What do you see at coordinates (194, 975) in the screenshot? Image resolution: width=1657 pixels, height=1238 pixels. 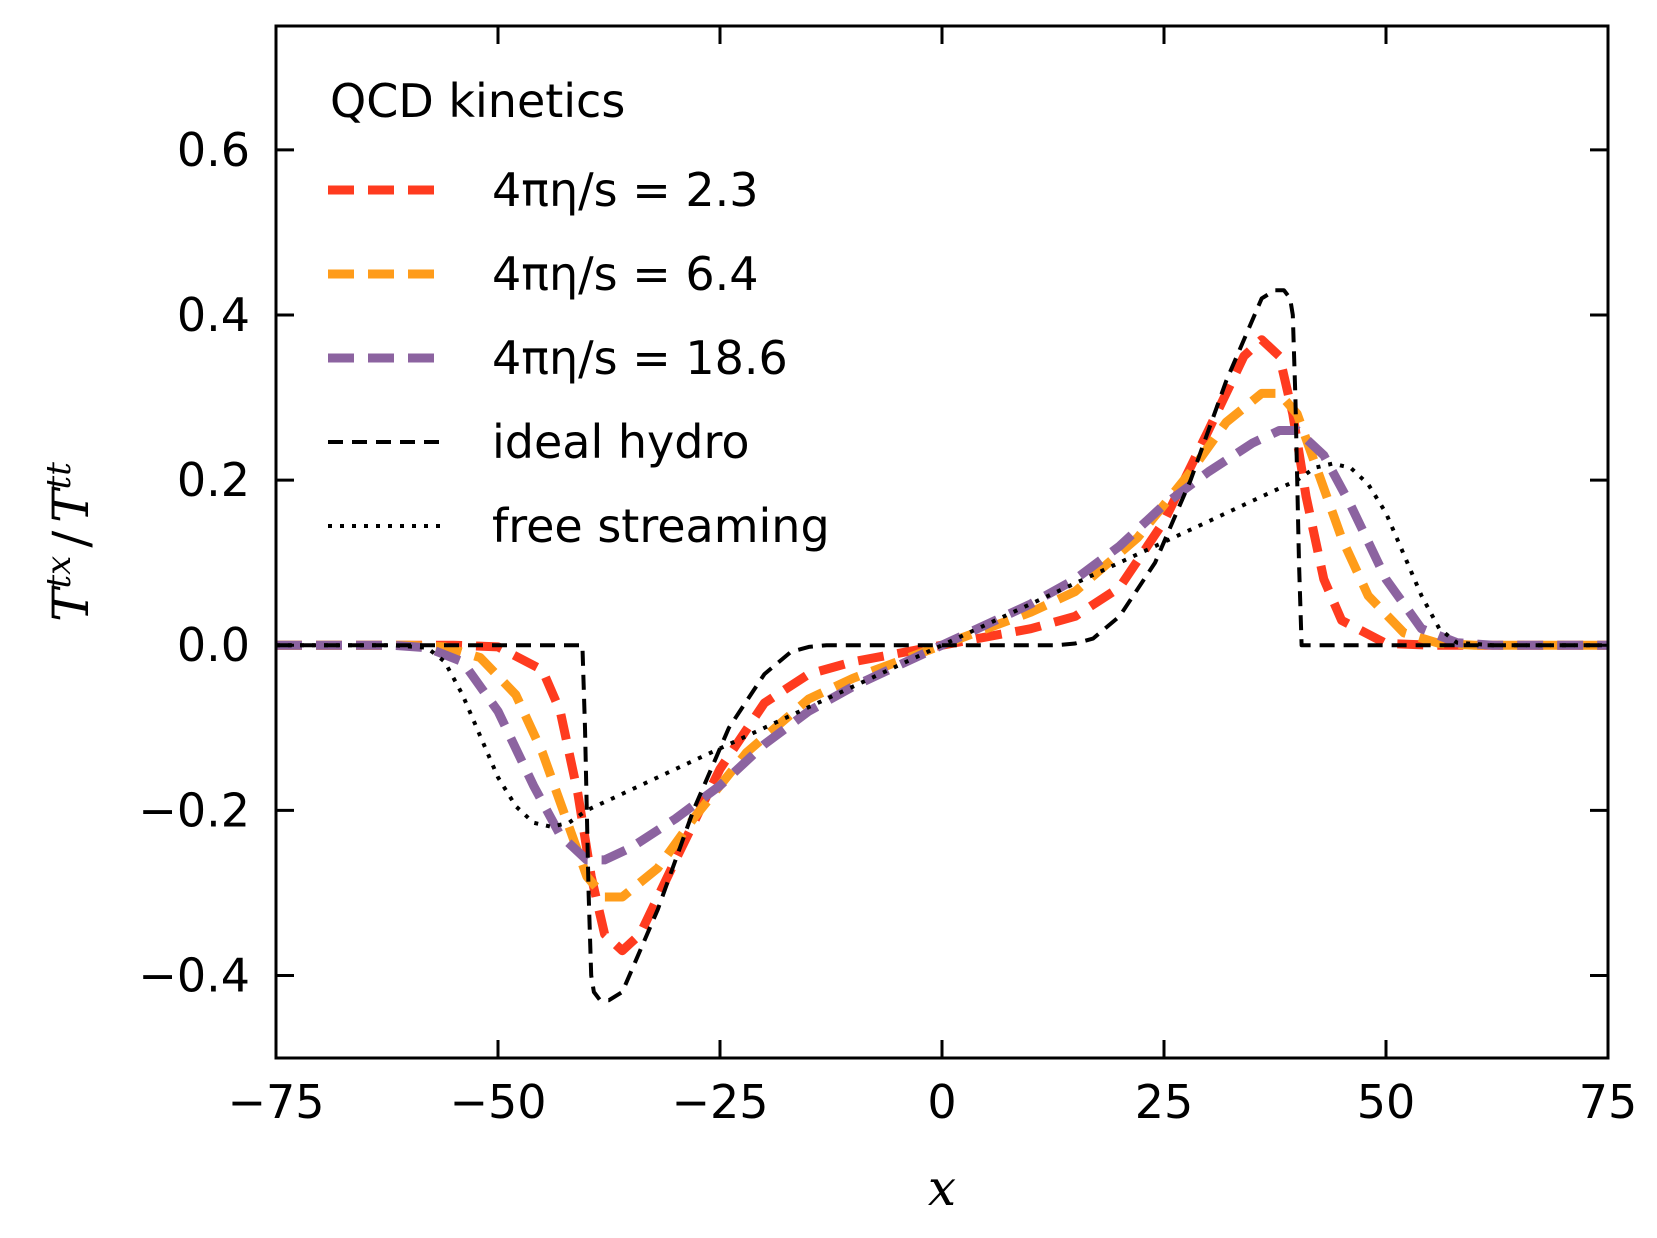 I see `y-tick-label: −0.4` at bounding box center [194, 975].